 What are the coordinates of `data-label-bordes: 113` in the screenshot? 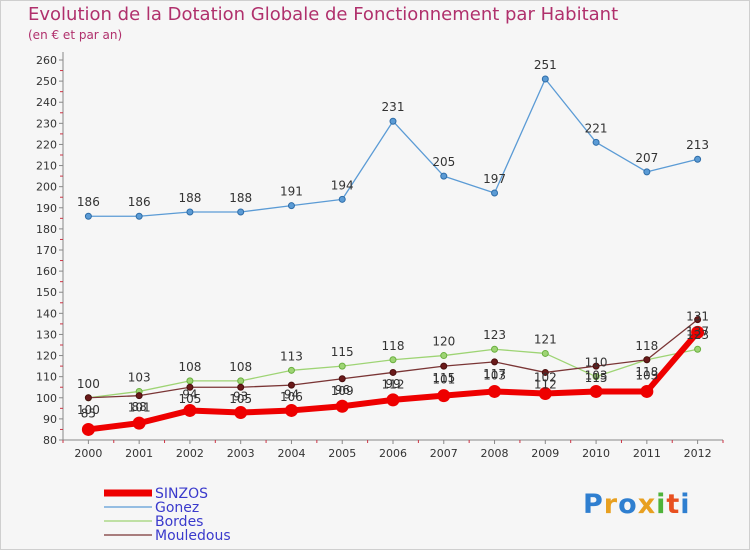 It's located at (291, 356).